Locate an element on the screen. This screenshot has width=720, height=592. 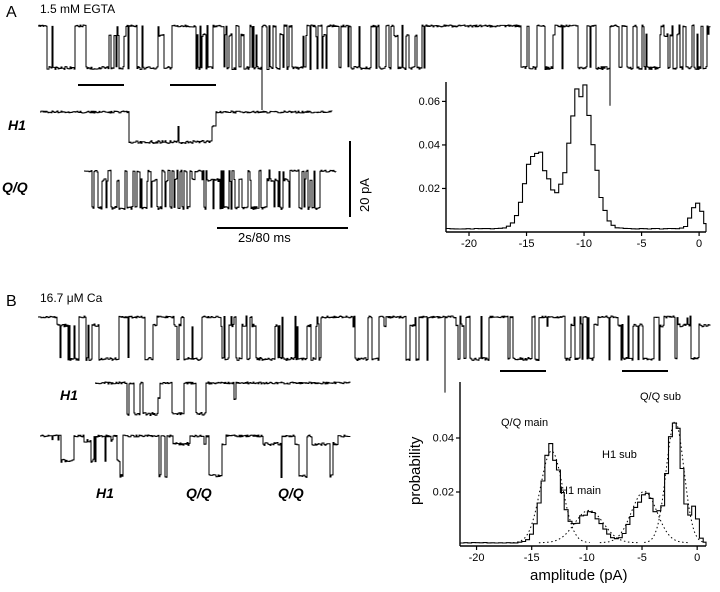
panel-b-bottom-trace-plot is located at coordinates (195, 456).